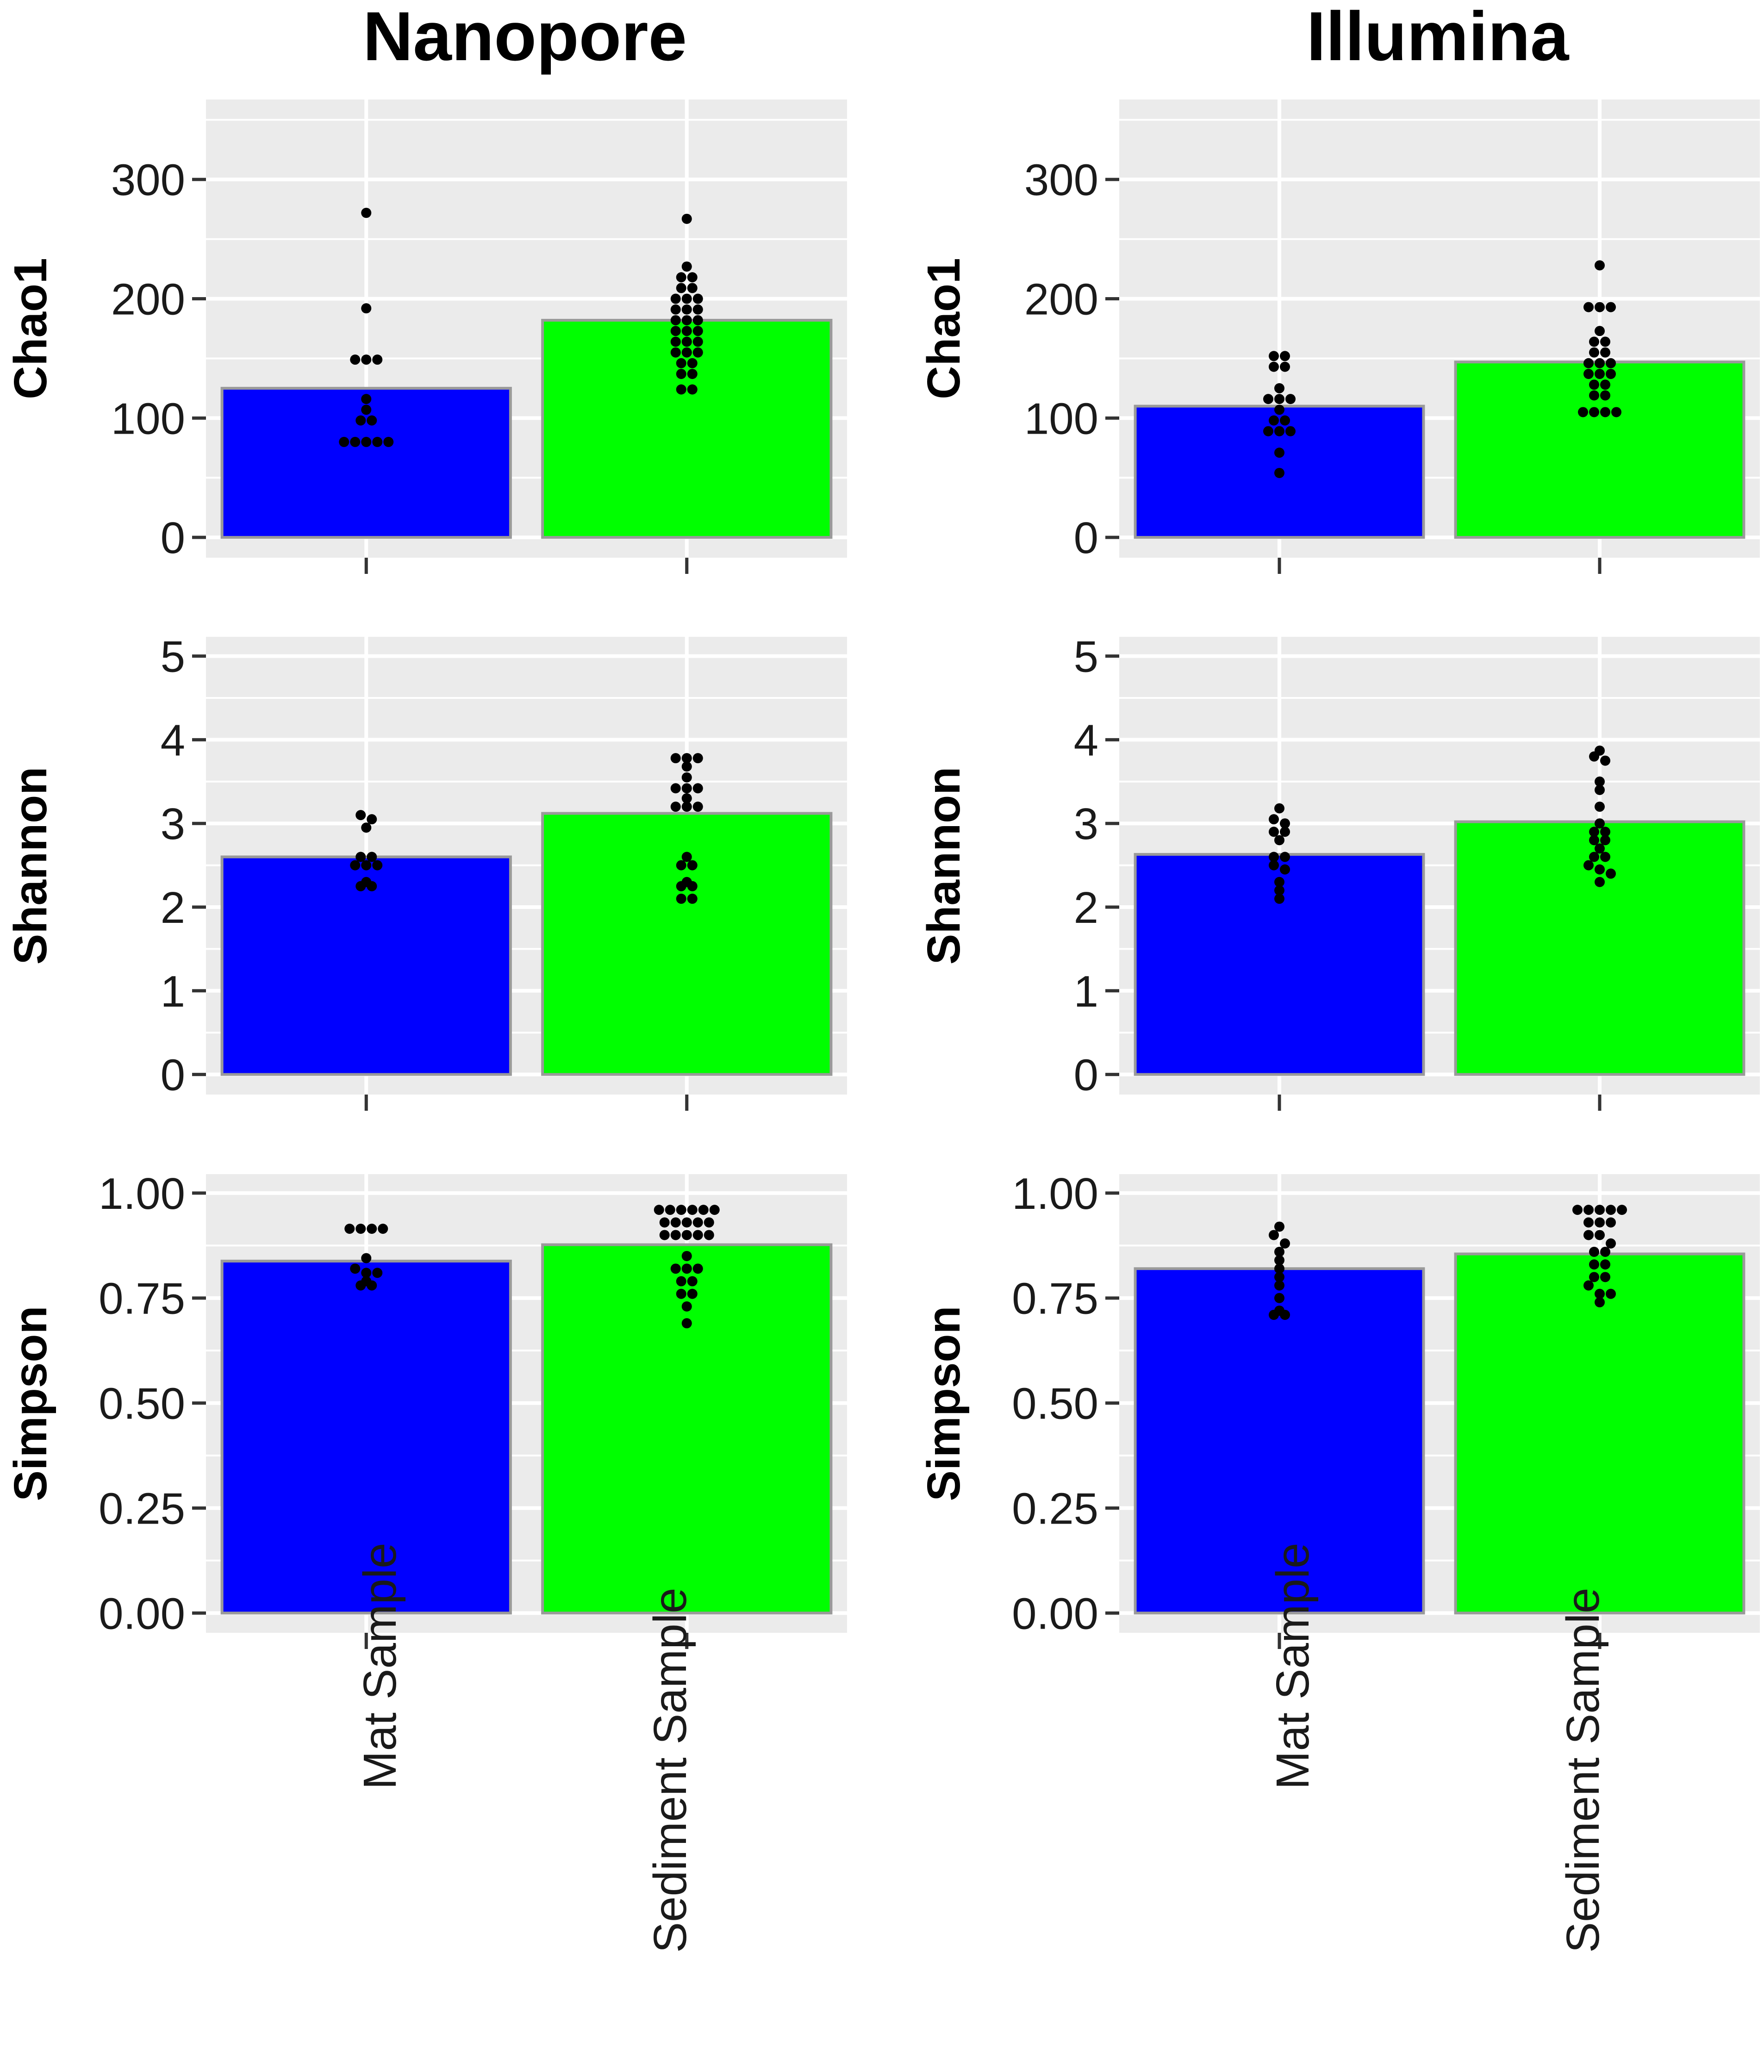 The image size is (1764, 2072). I want to click on y-axis-label-shannon: Shannon, so click(30, 866).